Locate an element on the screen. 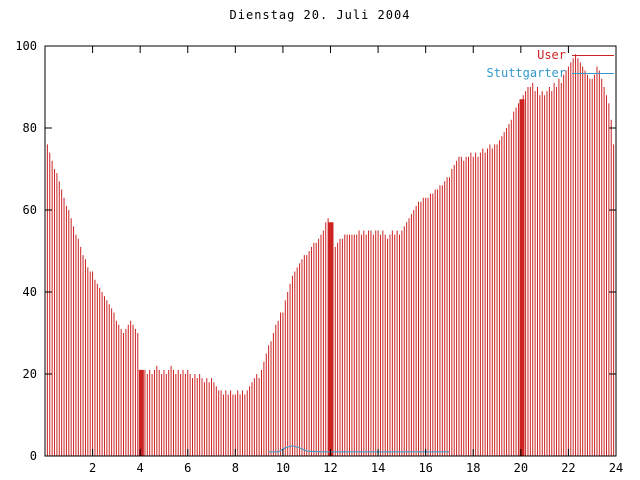 The height and width of the screenshot is (480, 640). x-tick-label: 12 is located at coordinates (330, 468).